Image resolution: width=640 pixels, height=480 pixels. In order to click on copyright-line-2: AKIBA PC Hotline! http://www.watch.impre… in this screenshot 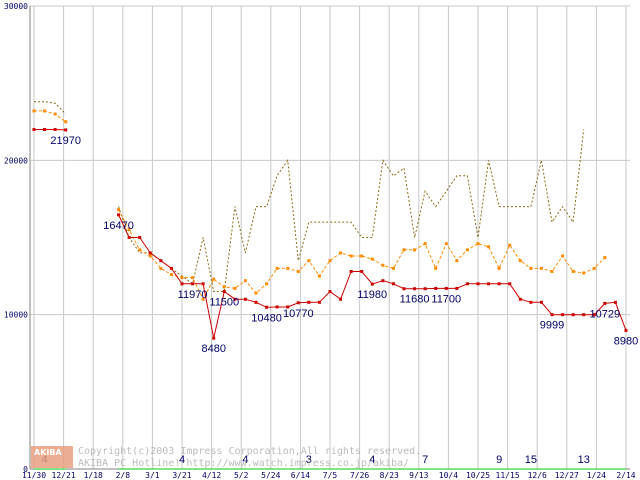, I will do `click(243, 463)`.